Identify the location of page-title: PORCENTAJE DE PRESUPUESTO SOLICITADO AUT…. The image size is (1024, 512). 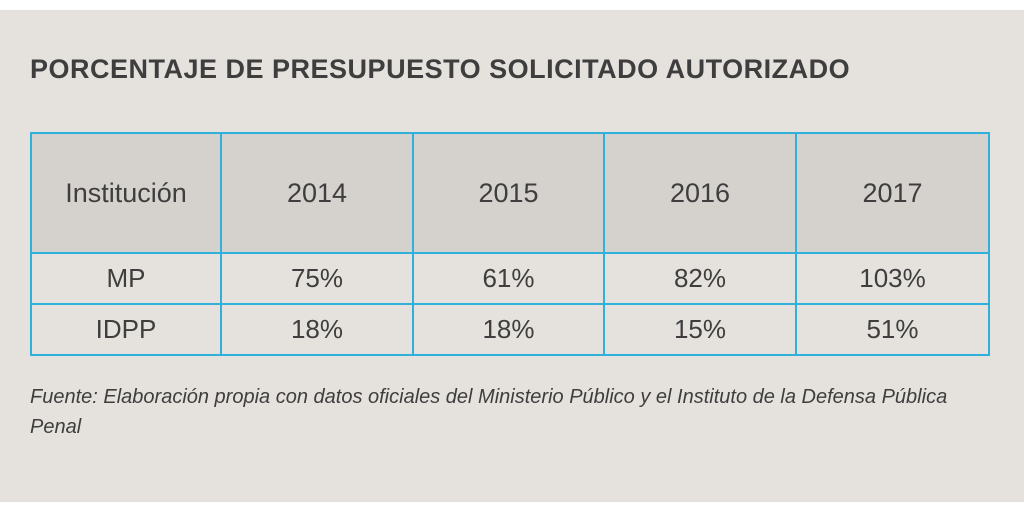
(440, 69).